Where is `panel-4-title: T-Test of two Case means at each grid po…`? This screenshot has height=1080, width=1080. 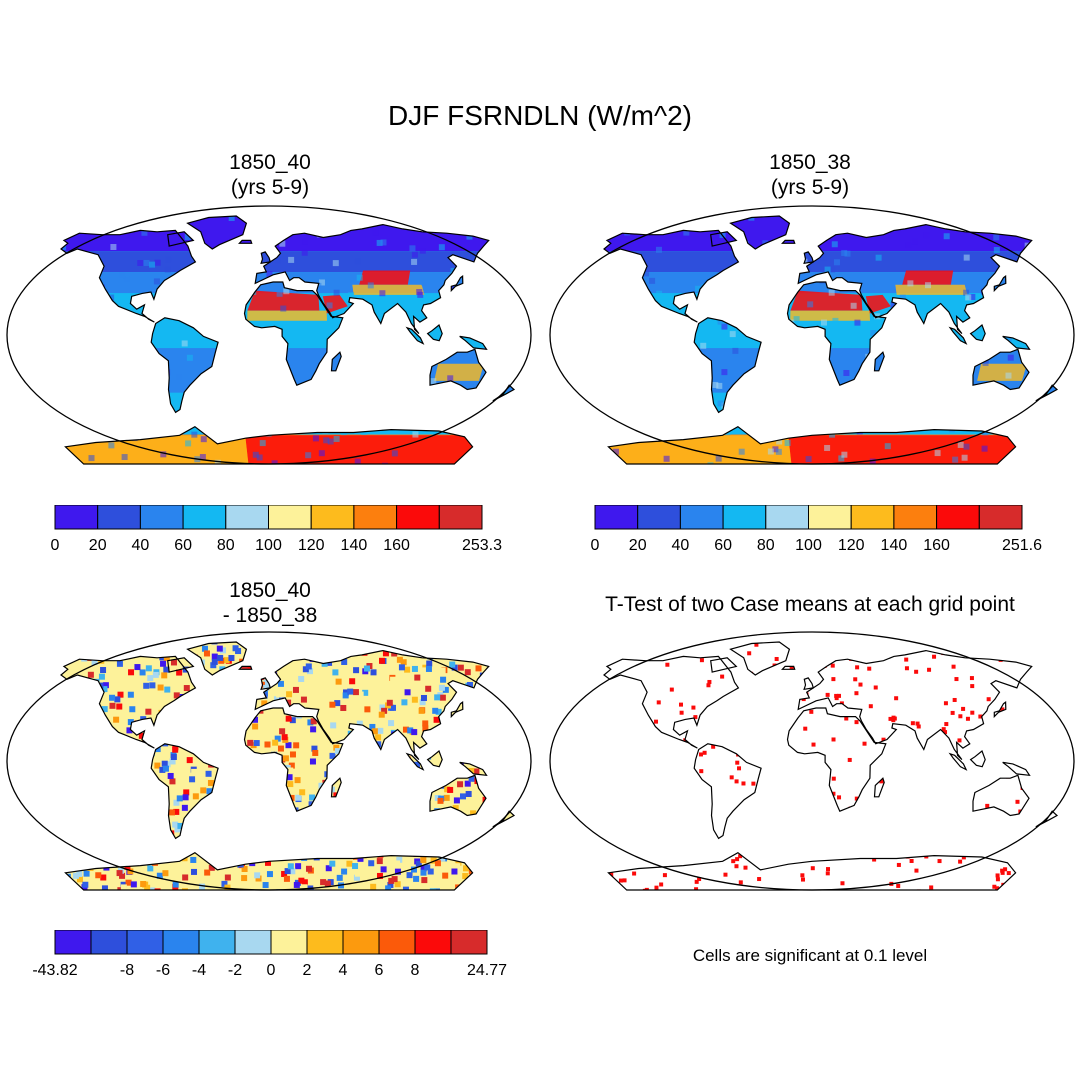
panel-4-title: T-Test of two Case means at each grid po… is located at coordinates (810, 604).